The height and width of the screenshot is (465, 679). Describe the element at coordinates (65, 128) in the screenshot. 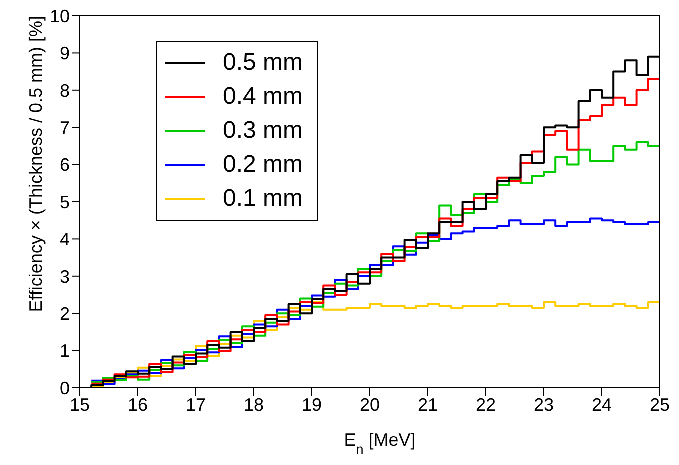

I see `y-tick-label: 7` at that location.